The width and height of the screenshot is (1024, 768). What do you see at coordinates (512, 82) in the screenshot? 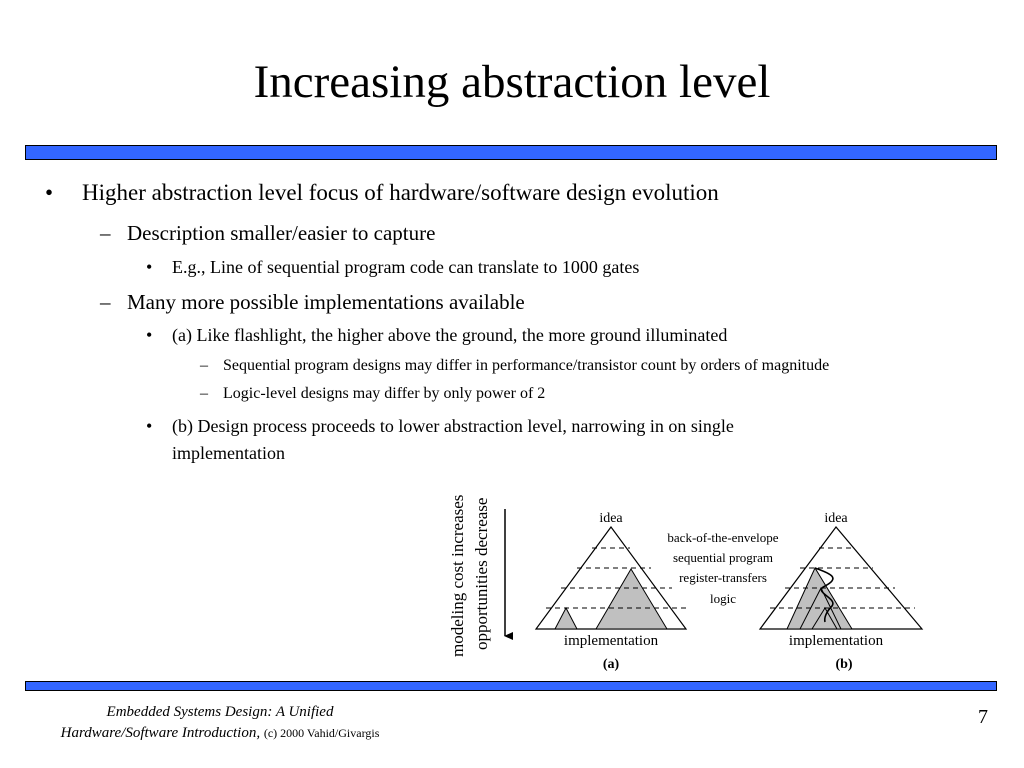
I see `slide-title: Increasing abstraction level` at bounding box center [512, 82].